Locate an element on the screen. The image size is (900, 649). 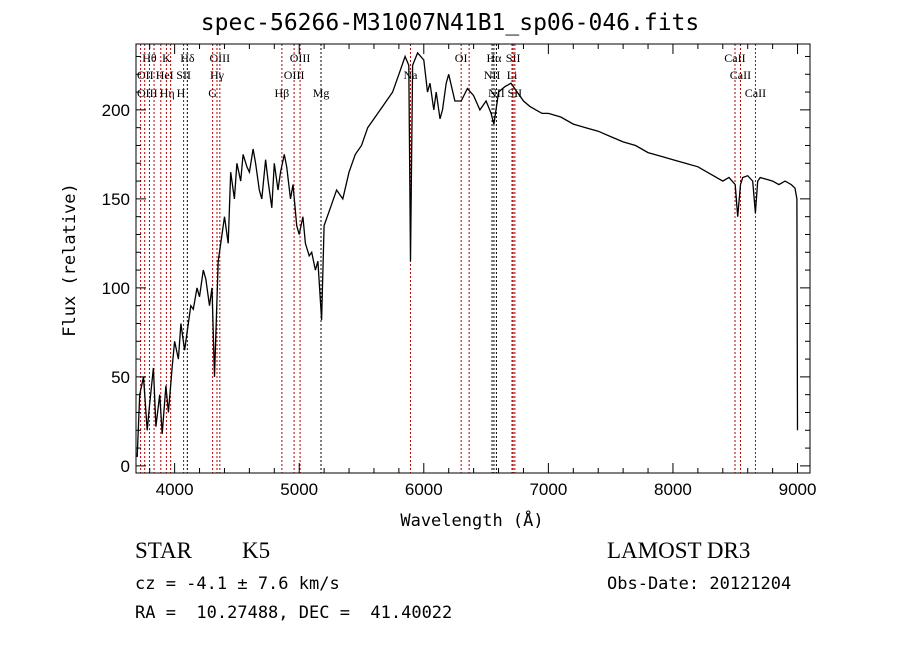
x-tick-label: 7000 is located at coordinates (548, 489).